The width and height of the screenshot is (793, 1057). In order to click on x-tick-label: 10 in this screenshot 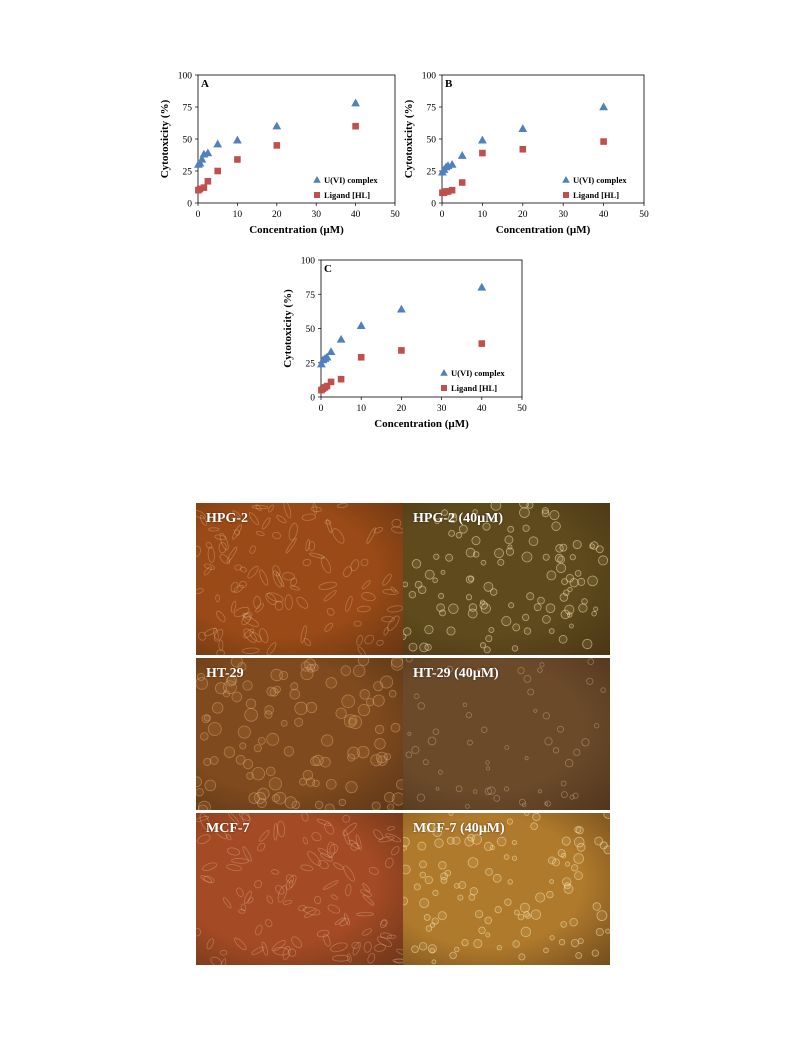, I will do `click(483, 215)`.